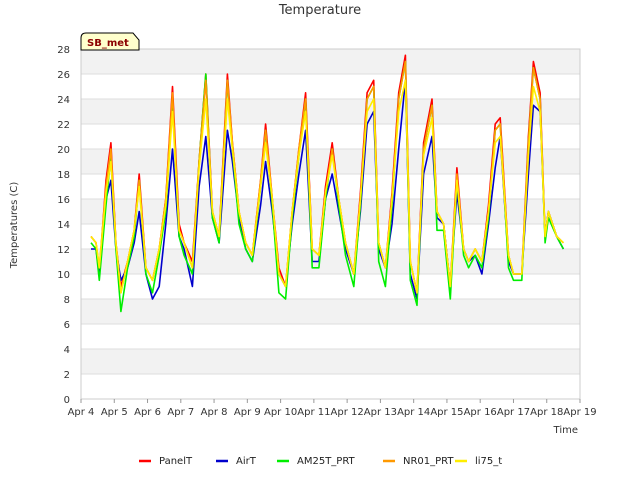  Describe the element at coordinates (147, 412) in the screenshot. I see `x-tick-label: Apr 6` at that location.